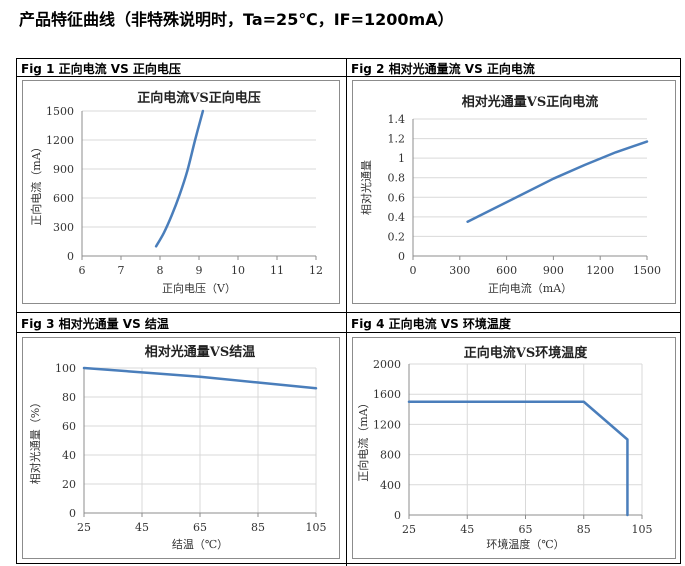  What do you see at coordinates (397, 178) in the screenshot?
I see `fig2-y-tick-label: 0.8` at bounding box center [397, 178].